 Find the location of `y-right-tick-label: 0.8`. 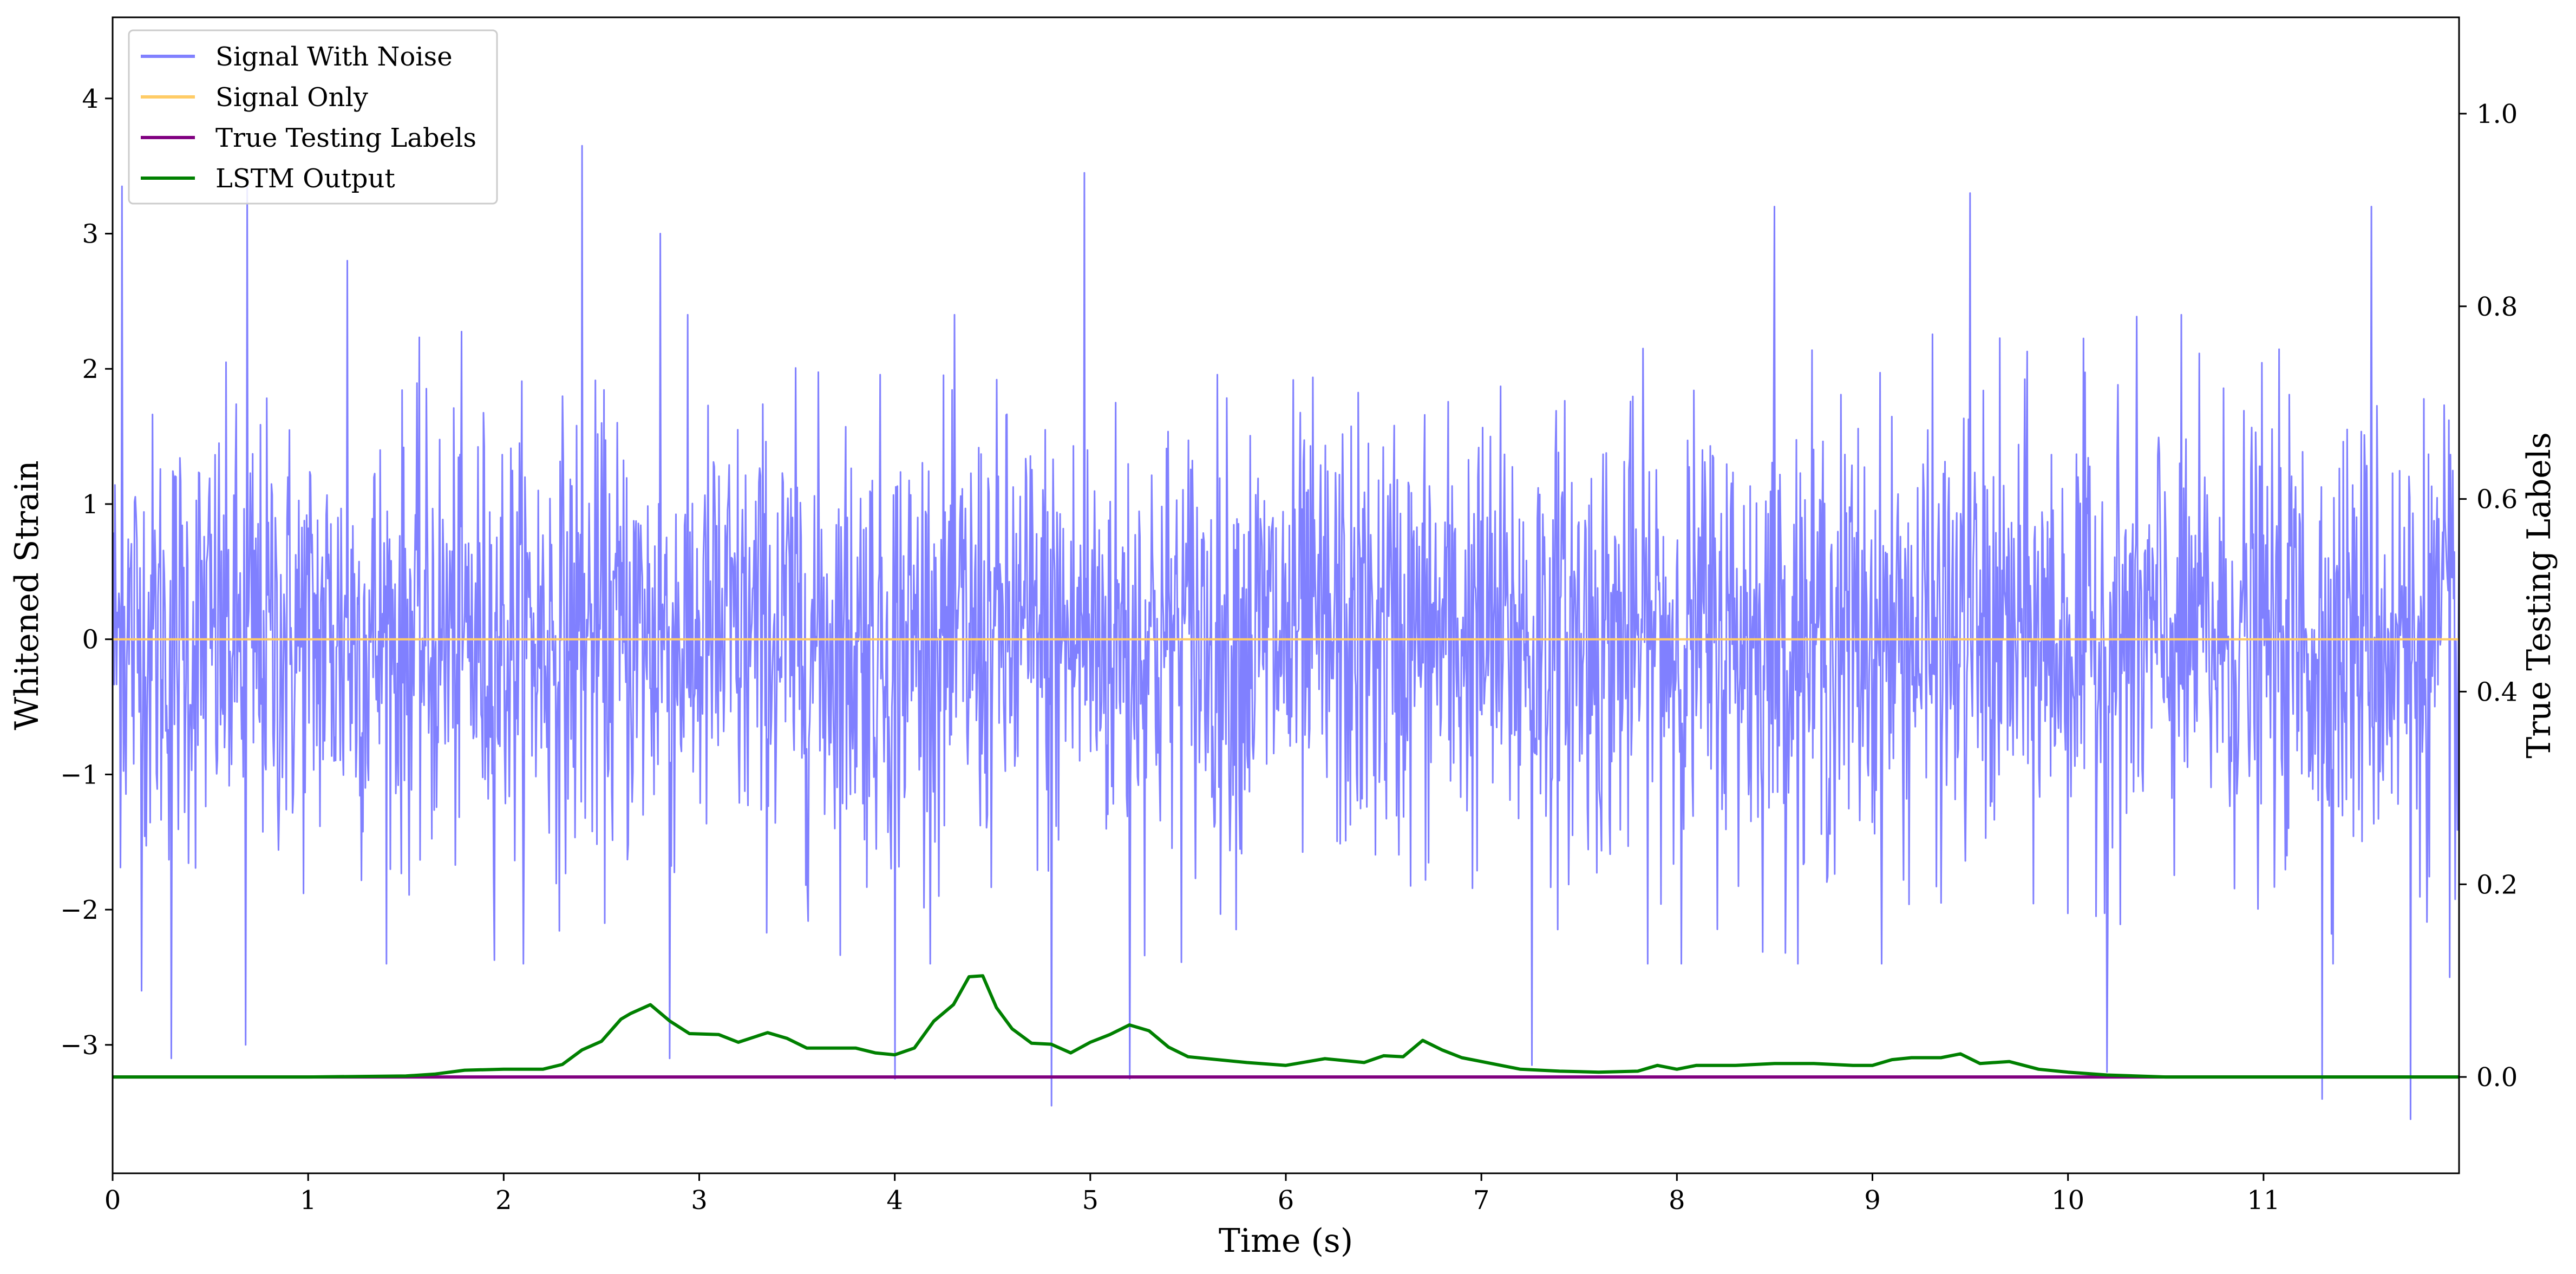

y-right-tick-label: 0.8 is located at coordinates (2497, 307).